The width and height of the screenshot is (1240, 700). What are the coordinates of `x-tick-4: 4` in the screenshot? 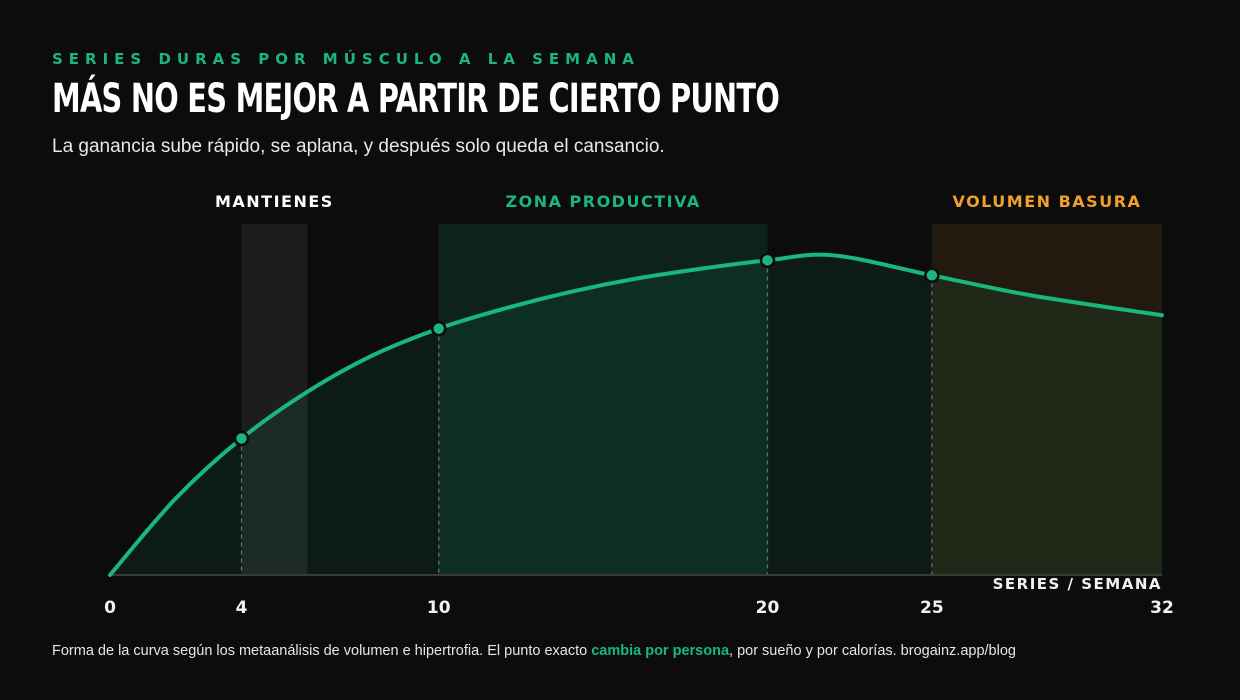 It's located at (242, 608).